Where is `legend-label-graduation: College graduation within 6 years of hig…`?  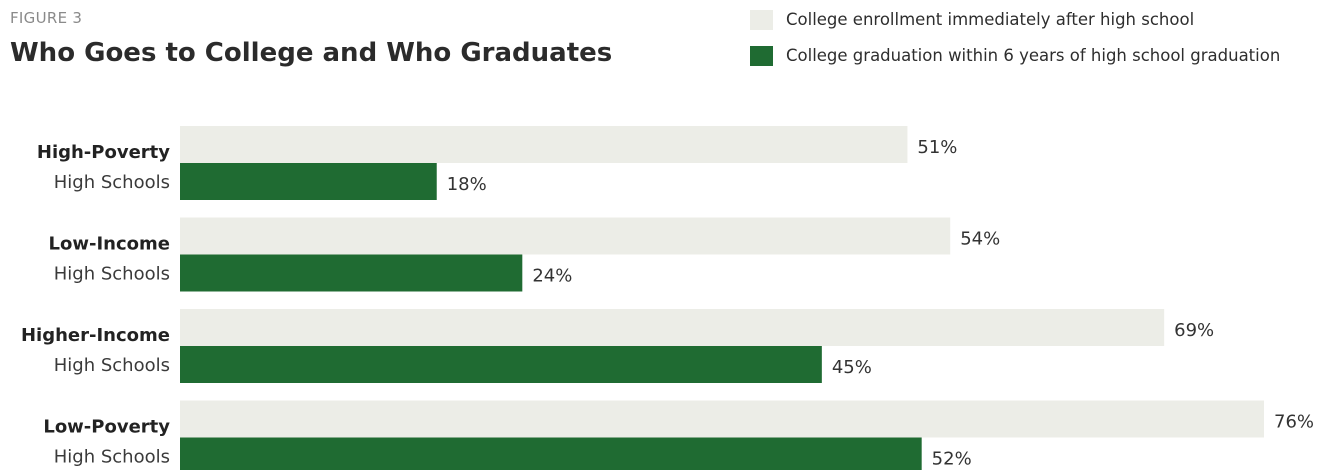 legend-label-graduation: College graduation within 6 years of hig… is located at coordinates (1033, 55).